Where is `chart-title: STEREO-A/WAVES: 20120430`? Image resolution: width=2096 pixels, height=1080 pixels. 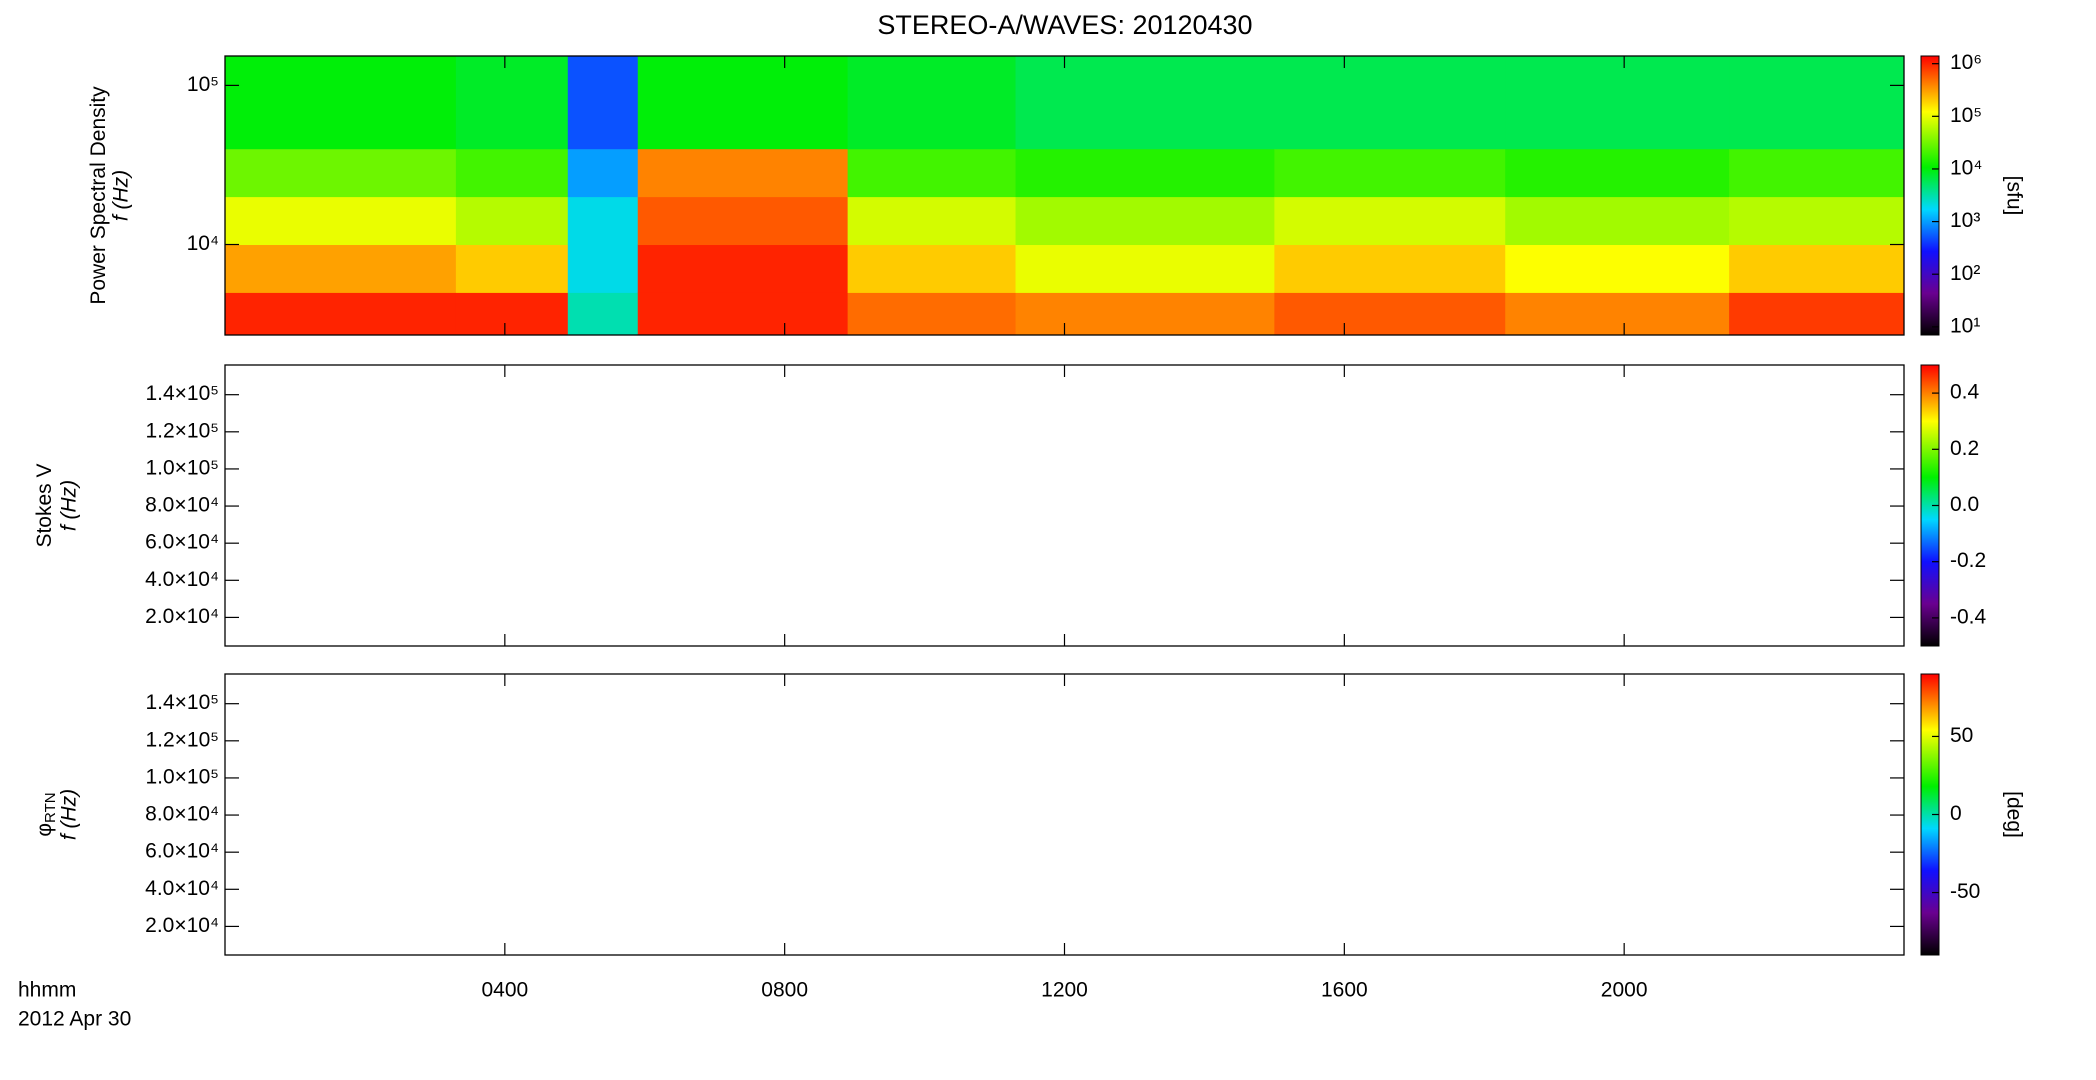
chart-title: STEREO-A/WAVES: 20120430 is located at coordinates (1064, 25).